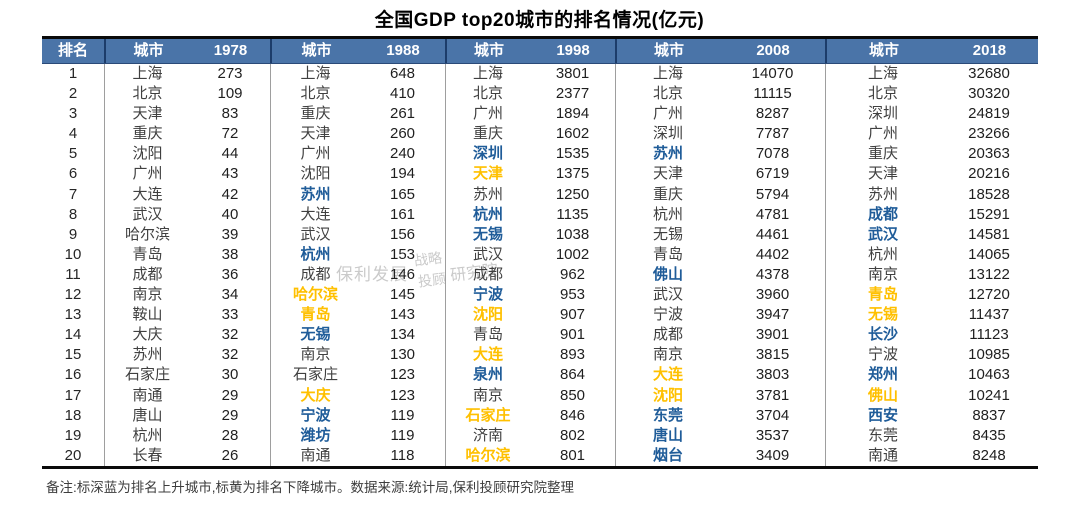  What do you see at coordinates (572, 295) in the screenshot?
I see `gdp-value-cell: 953` at bounding box center [572, 295].